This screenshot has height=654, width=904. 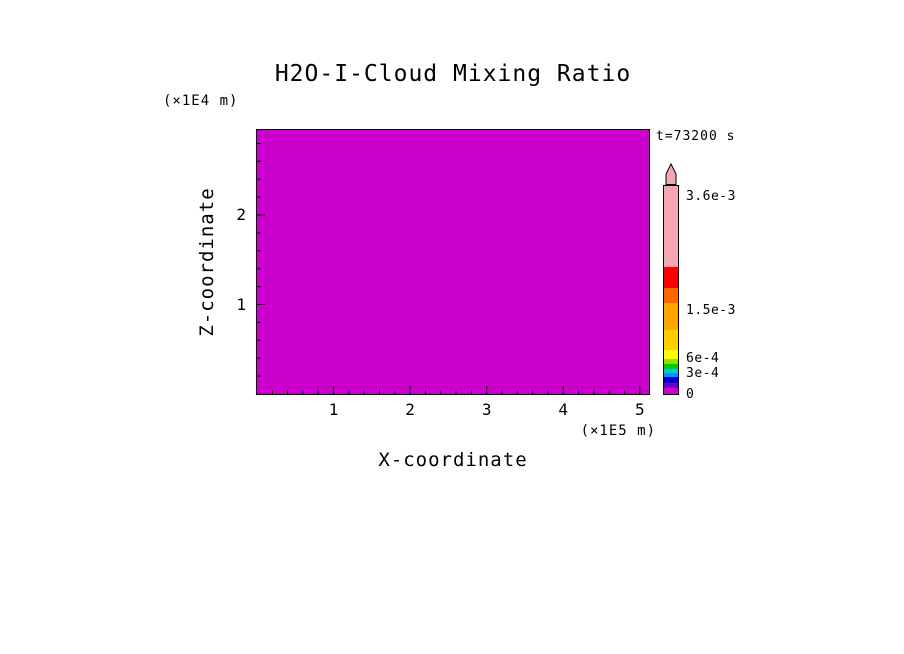 What do you see at coordinates (618, 431) in the screenshot?
I see `x-axis-units-label: (×1E5 m)` at bounding box center [618, 431].